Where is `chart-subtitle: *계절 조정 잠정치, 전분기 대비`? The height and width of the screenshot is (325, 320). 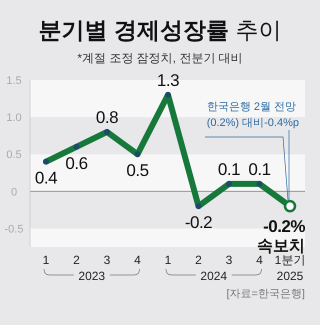
chart-subtitle: *계절 조정 잠정치, 전분기 대비 is located at coordinates (160, 58).